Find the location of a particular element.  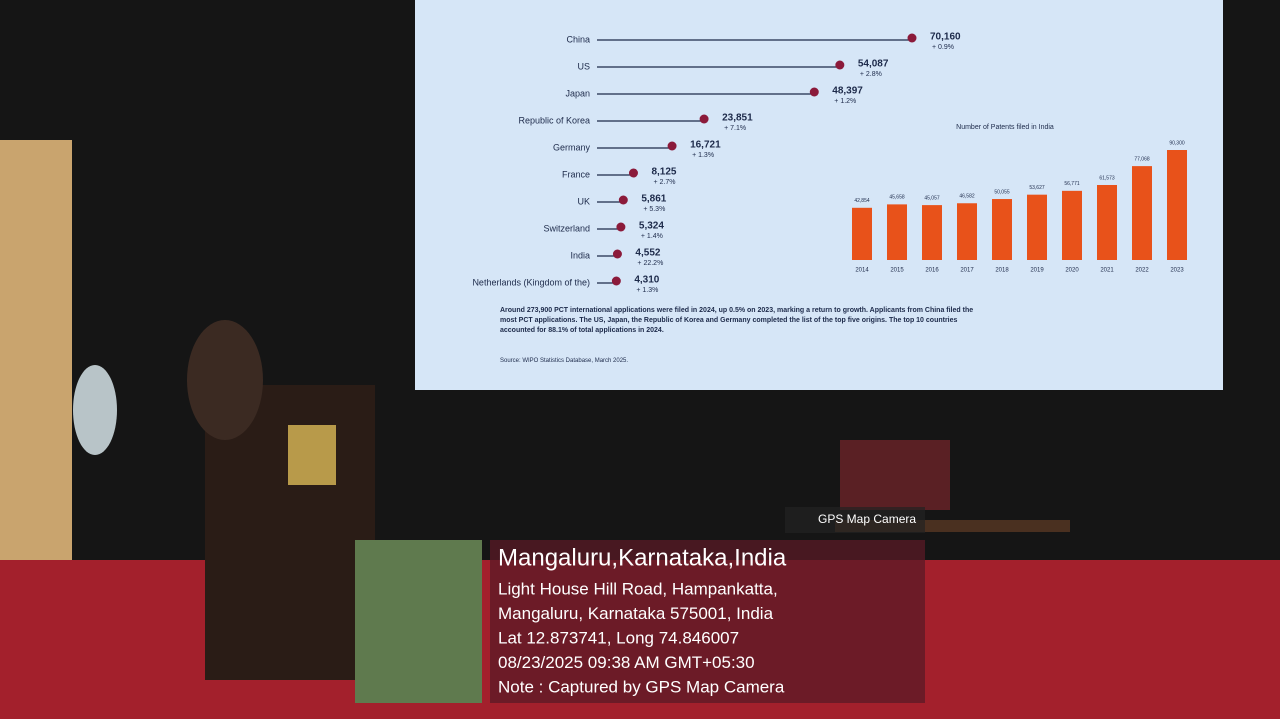

door is located at coordinates (36, 355).